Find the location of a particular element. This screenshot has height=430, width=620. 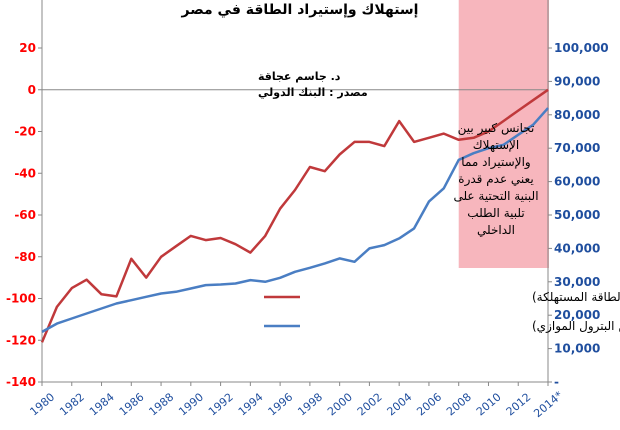

author-note: د. جاسم عجاقة is located at coordinates (299, 76).